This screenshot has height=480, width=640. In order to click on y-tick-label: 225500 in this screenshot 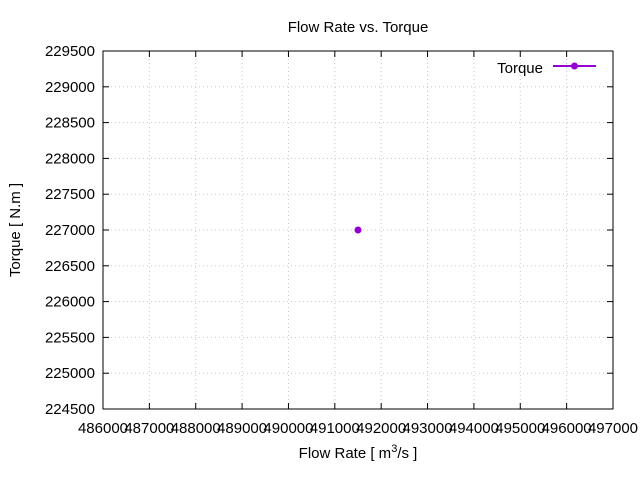, I will do `click(70, 337)`.